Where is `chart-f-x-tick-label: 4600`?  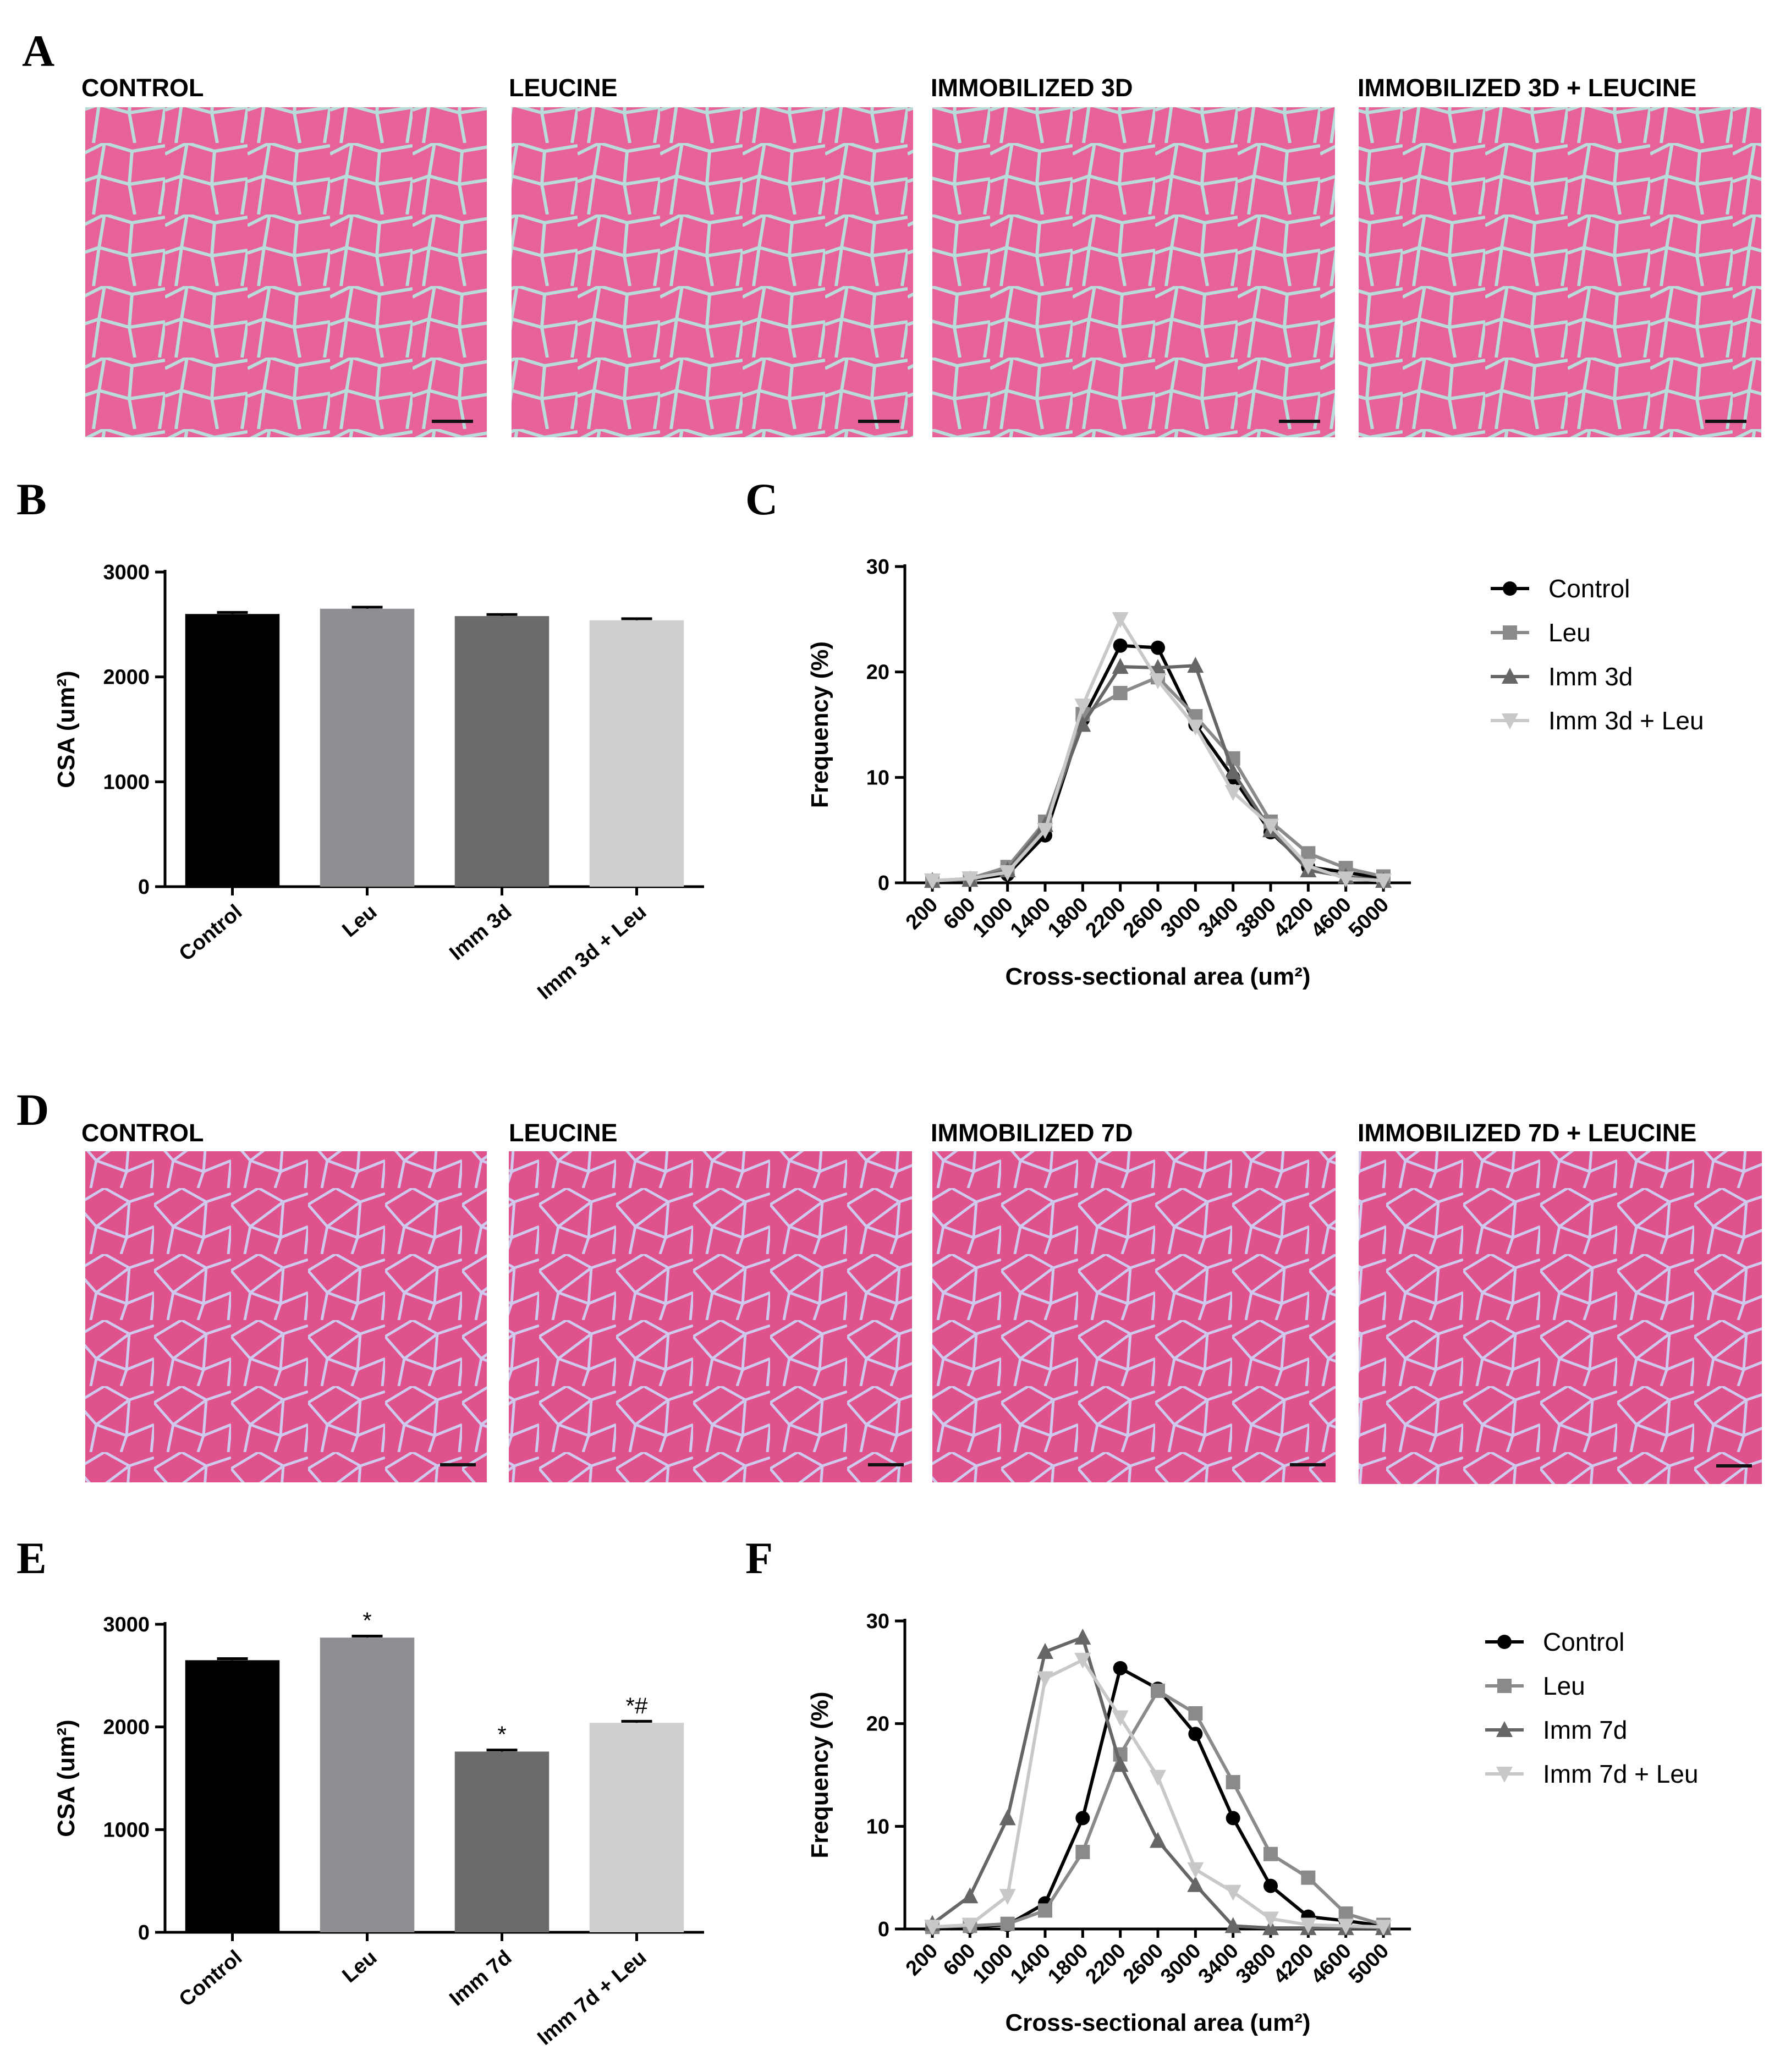 chart-f-x-tick-label: 4600 is located at coordinates (1332, 1964).